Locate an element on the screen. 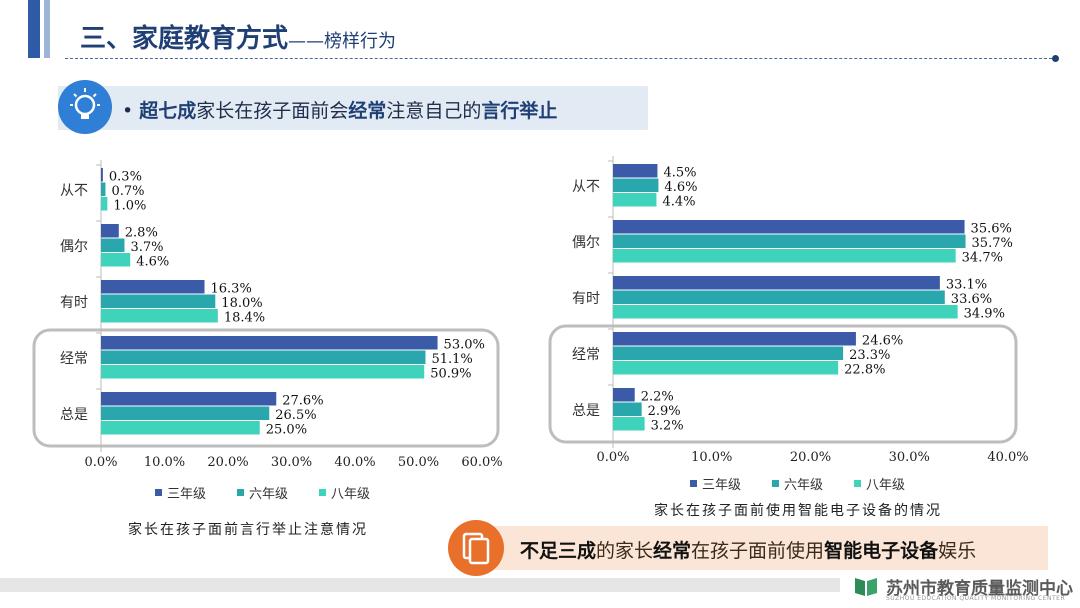  note-part: 经常 is located at coordinates (672, 551).